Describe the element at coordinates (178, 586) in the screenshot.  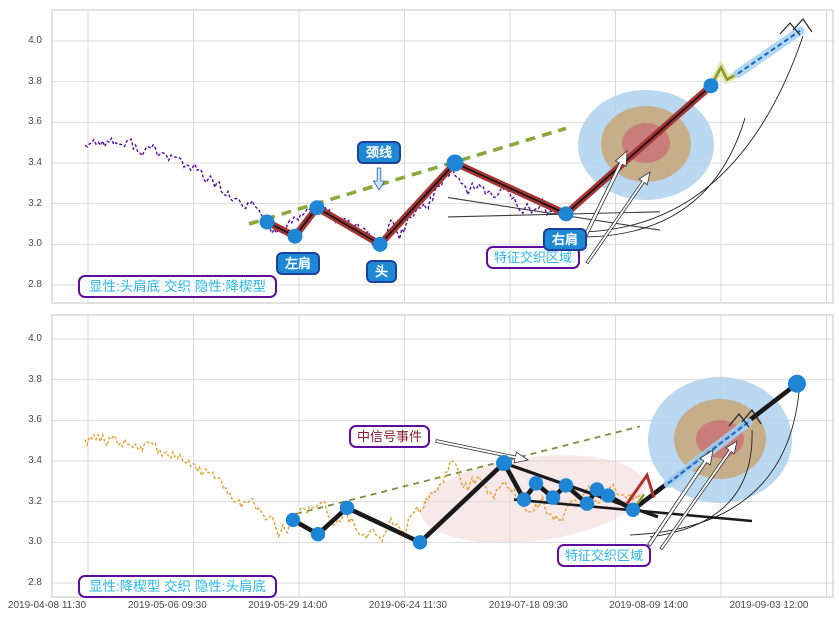
I see `caption-bottom-chart: 显性:降楔型 交织 隐性:头肩底` at that location.